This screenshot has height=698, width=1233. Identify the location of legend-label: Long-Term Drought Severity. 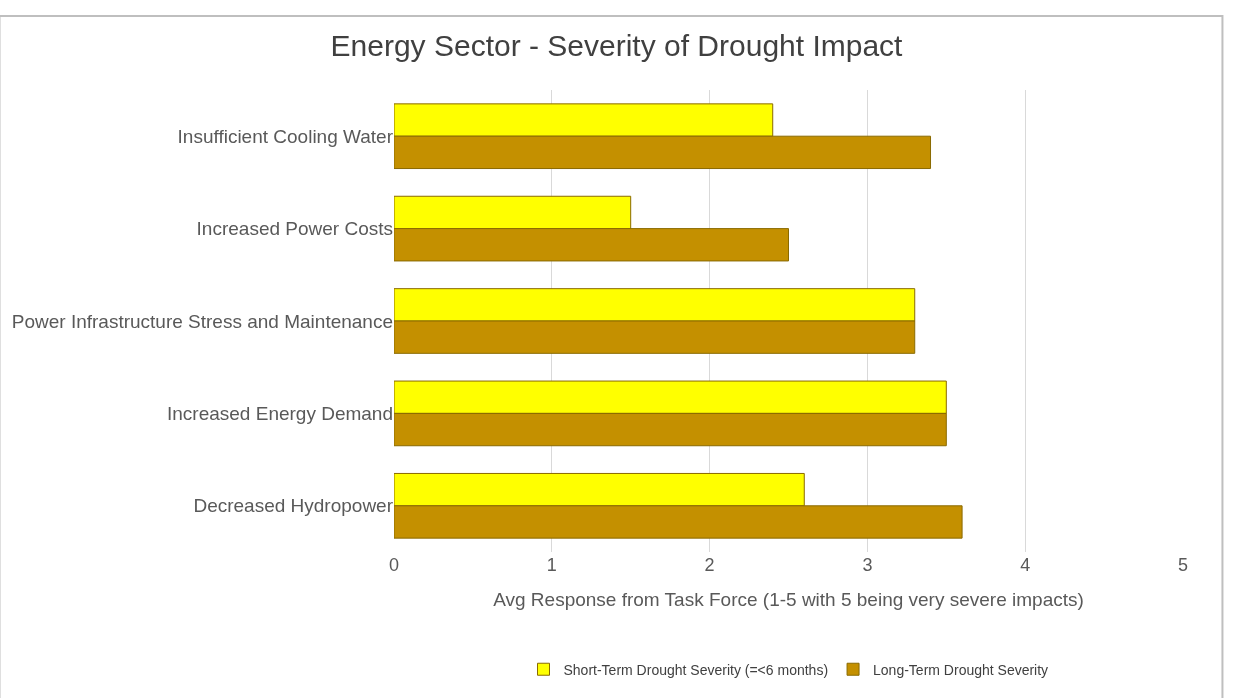
(961, 669).